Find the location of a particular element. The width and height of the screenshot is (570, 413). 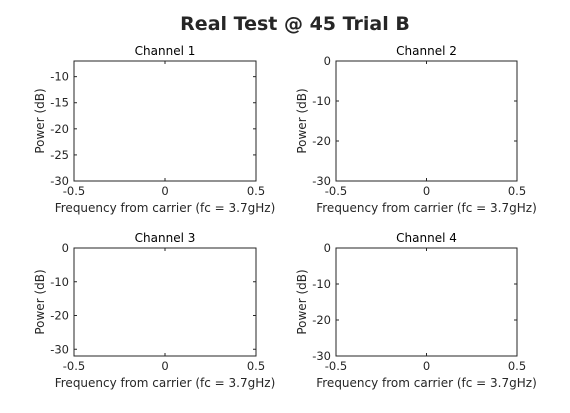

subplot-title: Channel 2 is located at coordinates (426, 51).